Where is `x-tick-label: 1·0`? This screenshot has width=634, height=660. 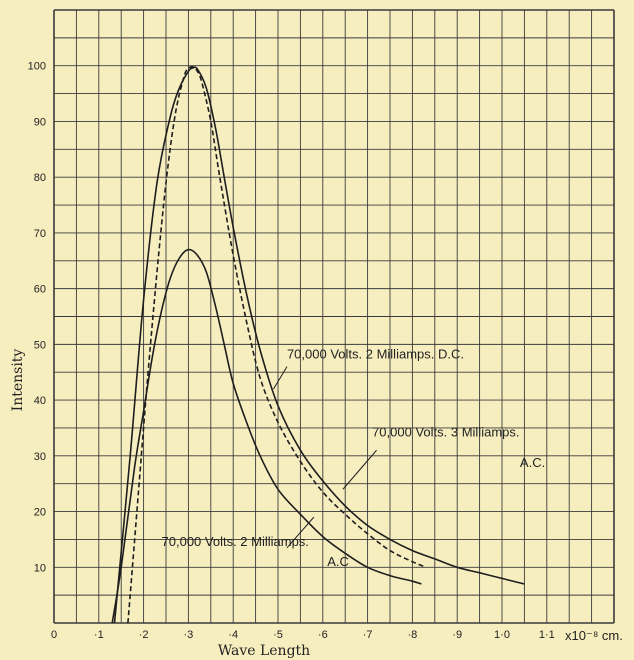
x-tick-label: 1·0 is located at coordinates (502, 635).